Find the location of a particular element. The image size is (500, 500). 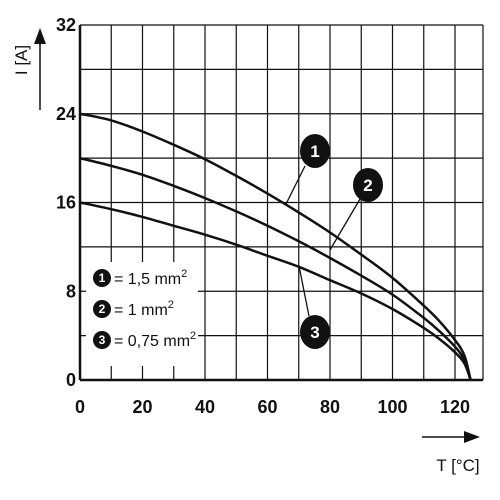

callout-label-1: 1 is located at coordinates (314, 151).